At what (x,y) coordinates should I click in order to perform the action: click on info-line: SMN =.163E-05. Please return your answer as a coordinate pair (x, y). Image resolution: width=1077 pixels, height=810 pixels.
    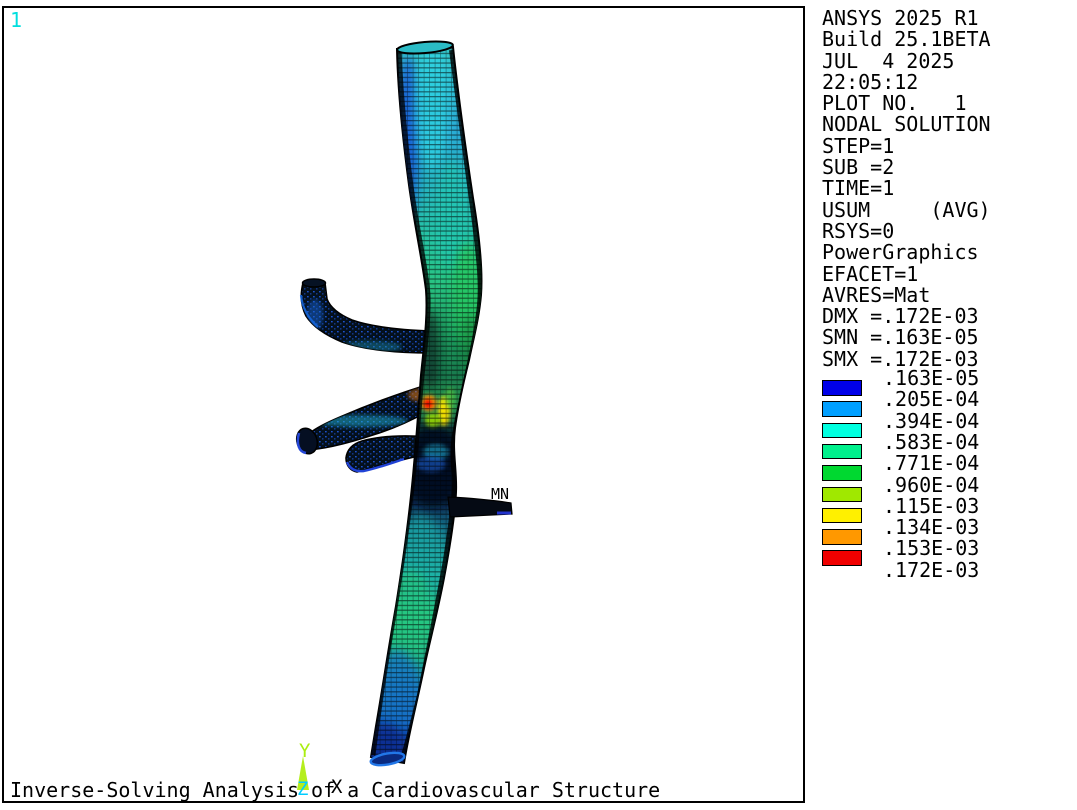
    Looking at the image, I should click on (900, 337).